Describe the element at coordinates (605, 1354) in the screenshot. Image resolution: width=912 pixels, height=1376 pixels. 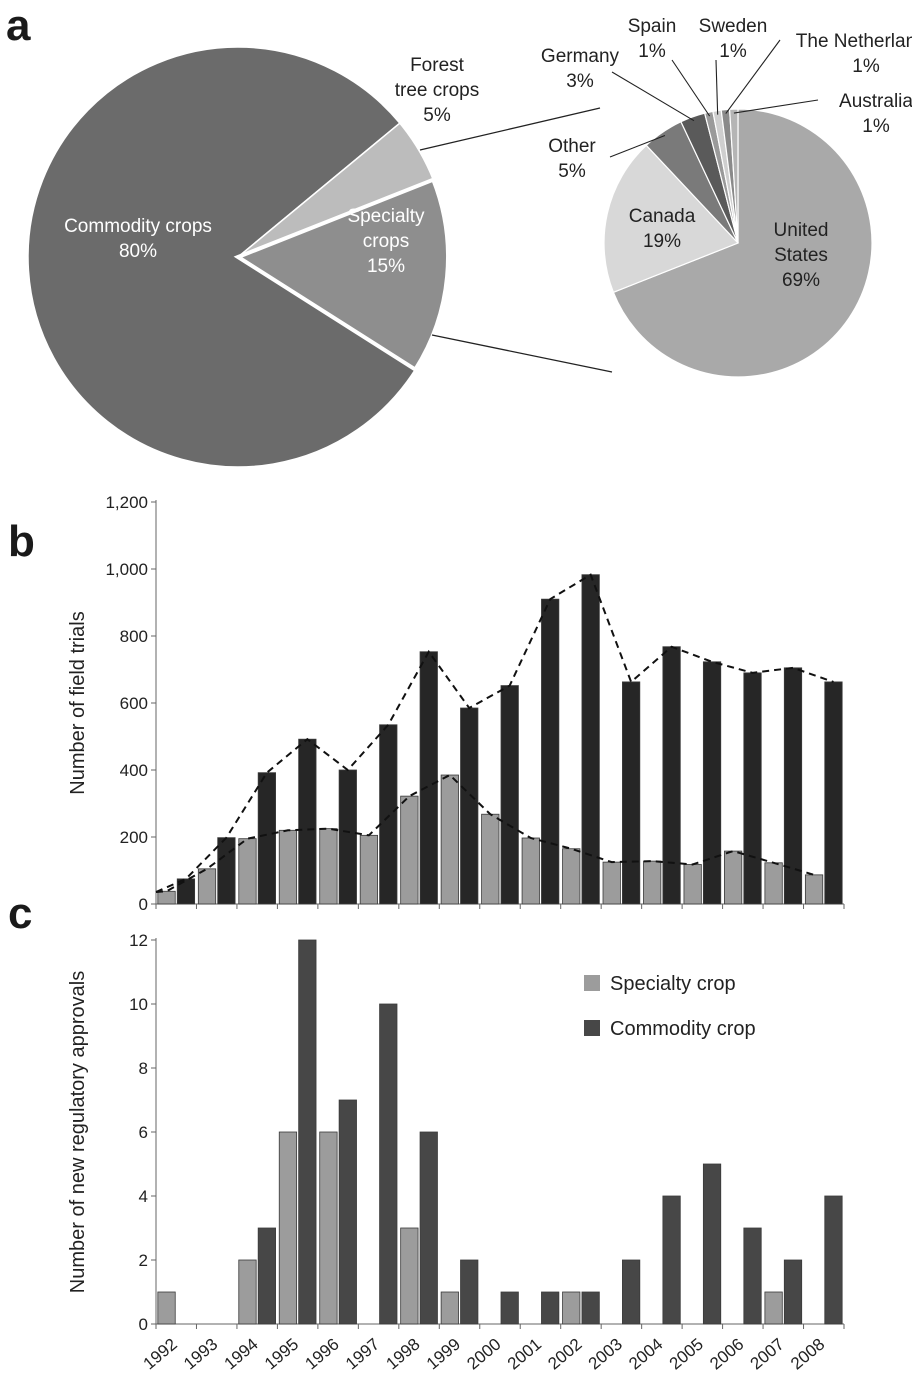
I see `x-tick-label: 2003` at that location.